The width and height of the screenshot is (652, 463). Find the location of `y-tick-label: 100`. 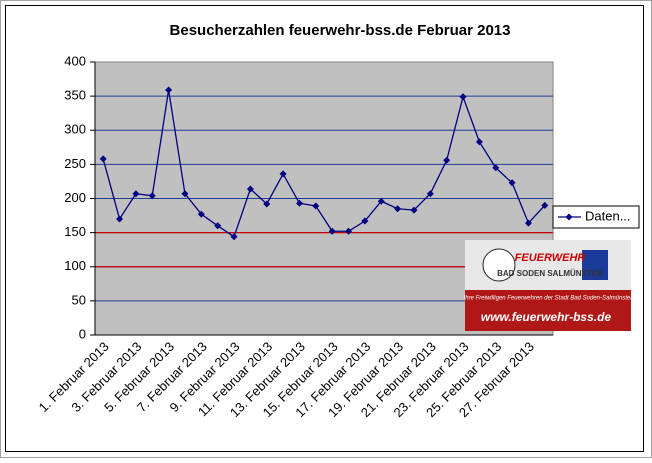

y-tick-label: 100 is located at coordinates (75, 265).